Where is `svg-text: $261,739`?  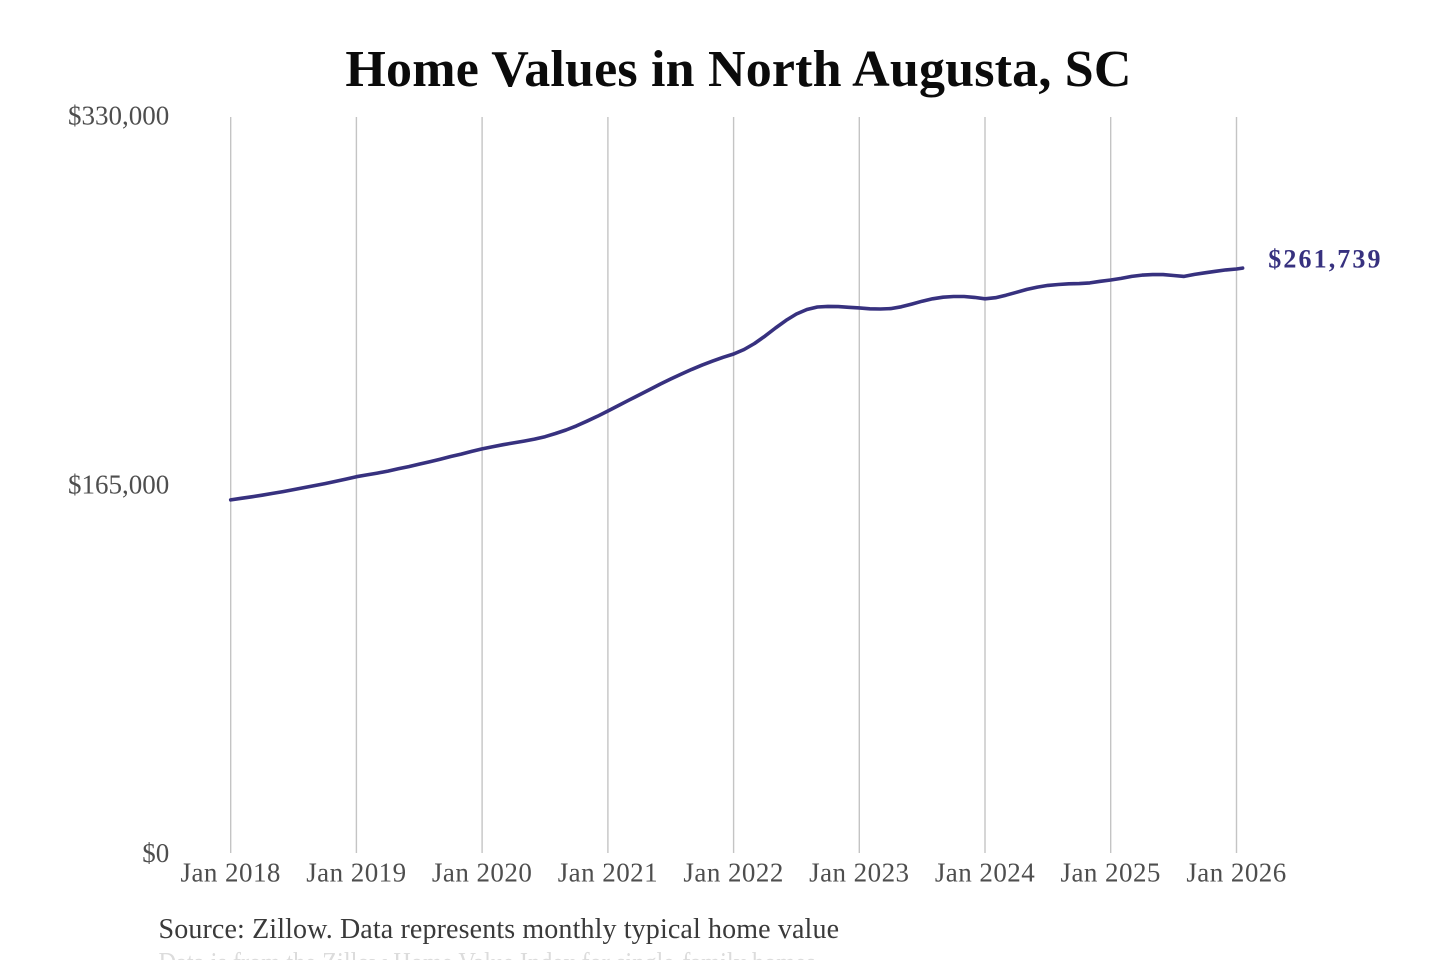
svg-text: $261,739 is located at coordinates (1325, 259).